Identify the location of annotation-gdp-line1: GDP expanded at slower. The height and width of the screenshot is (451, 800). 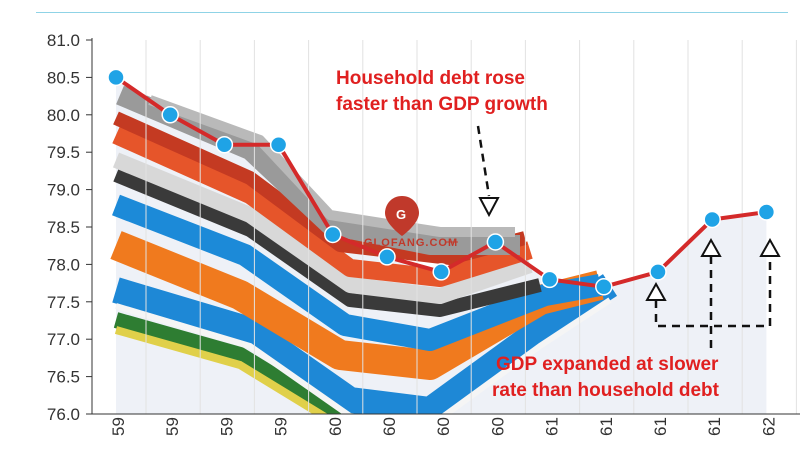
(607, 364).